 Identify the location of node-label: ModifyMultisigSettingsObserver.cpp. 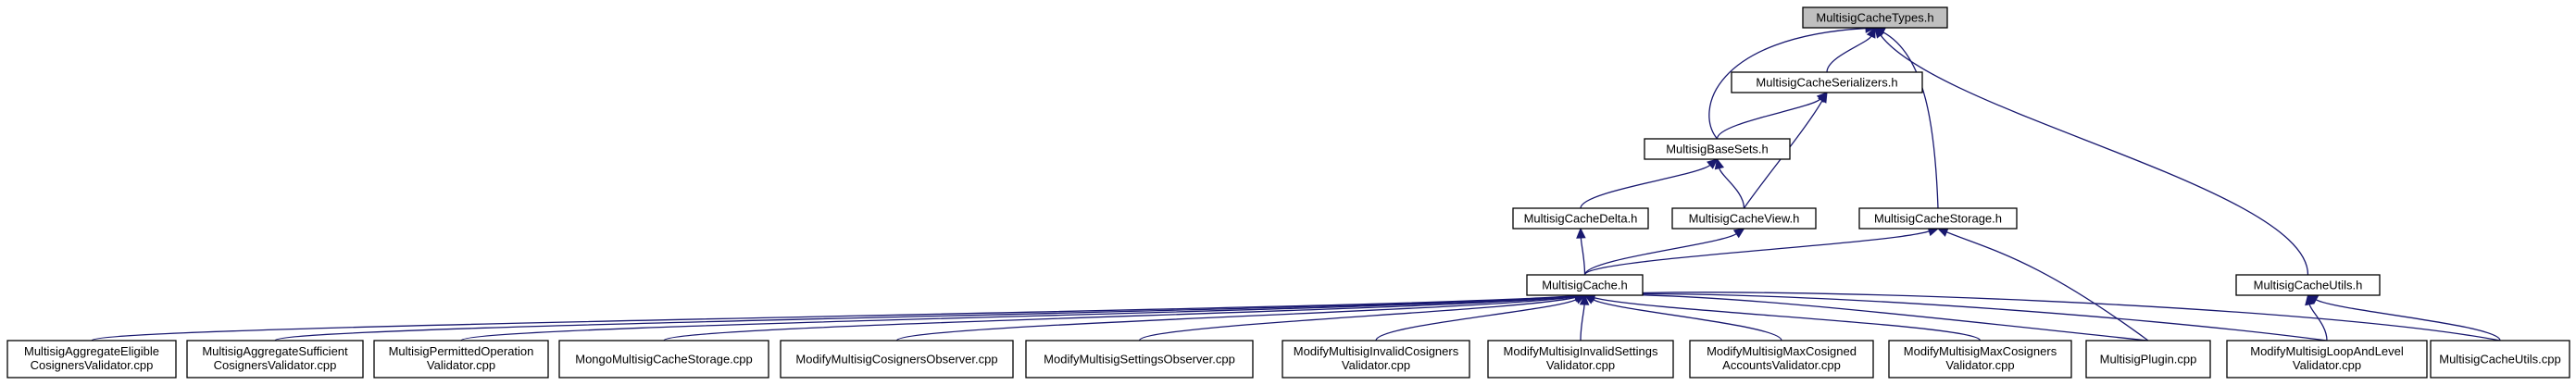
(1139, 359).